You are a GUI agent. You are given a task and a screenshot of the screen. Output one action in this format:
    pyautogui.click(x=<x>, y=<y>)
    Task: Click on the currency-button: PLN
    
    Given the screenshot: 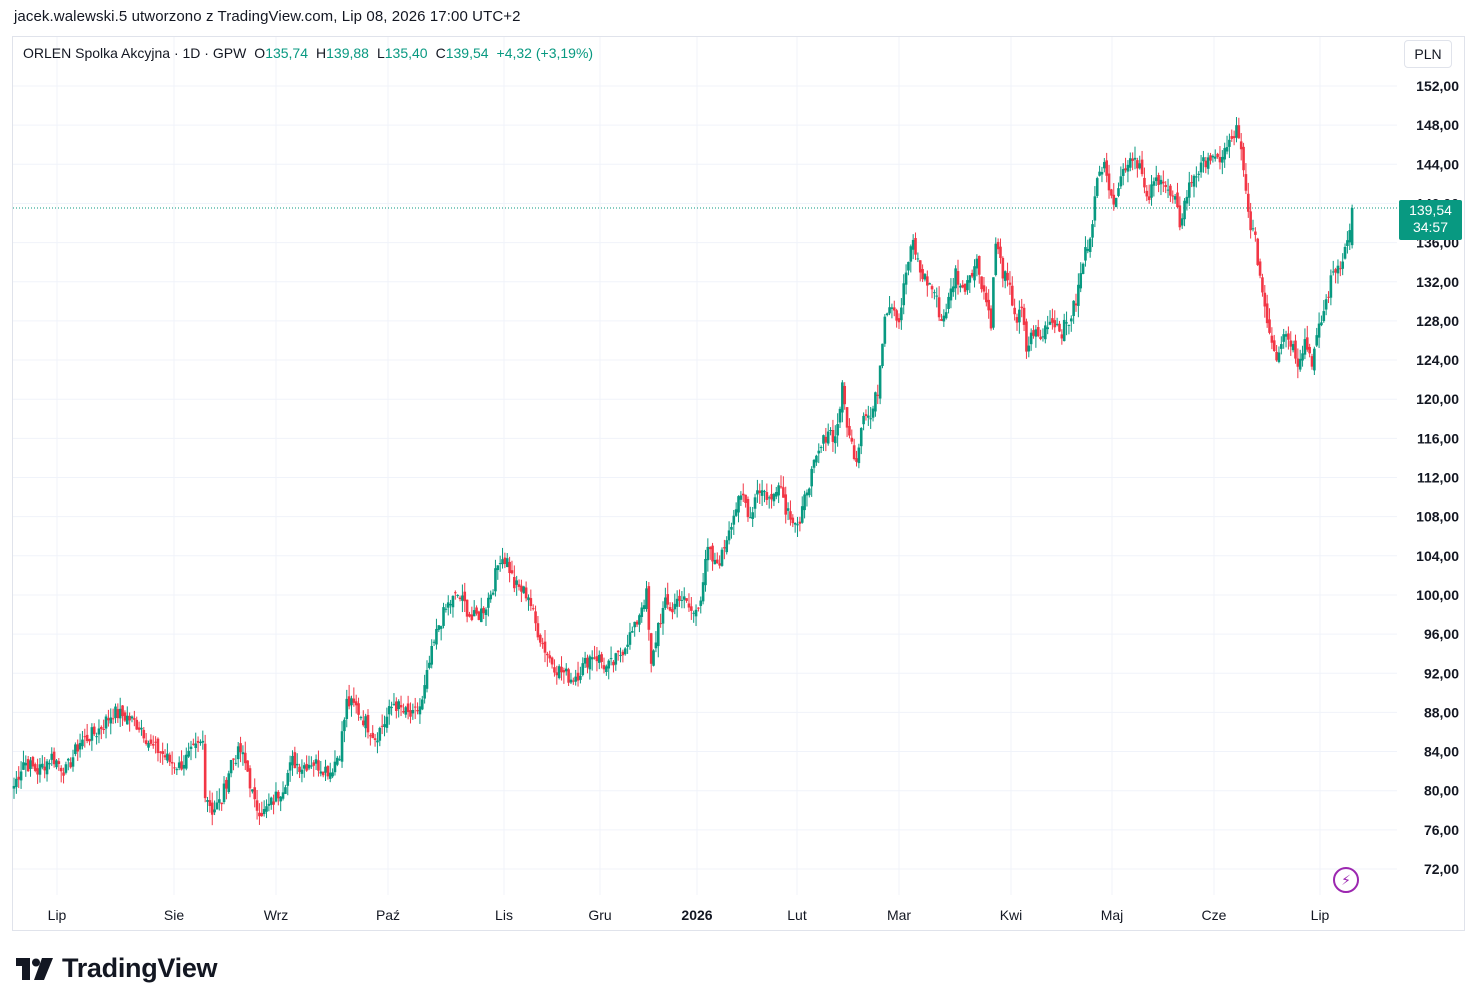 What is the action you would take?
    pyautogui.click(x=1428, y=54)
    